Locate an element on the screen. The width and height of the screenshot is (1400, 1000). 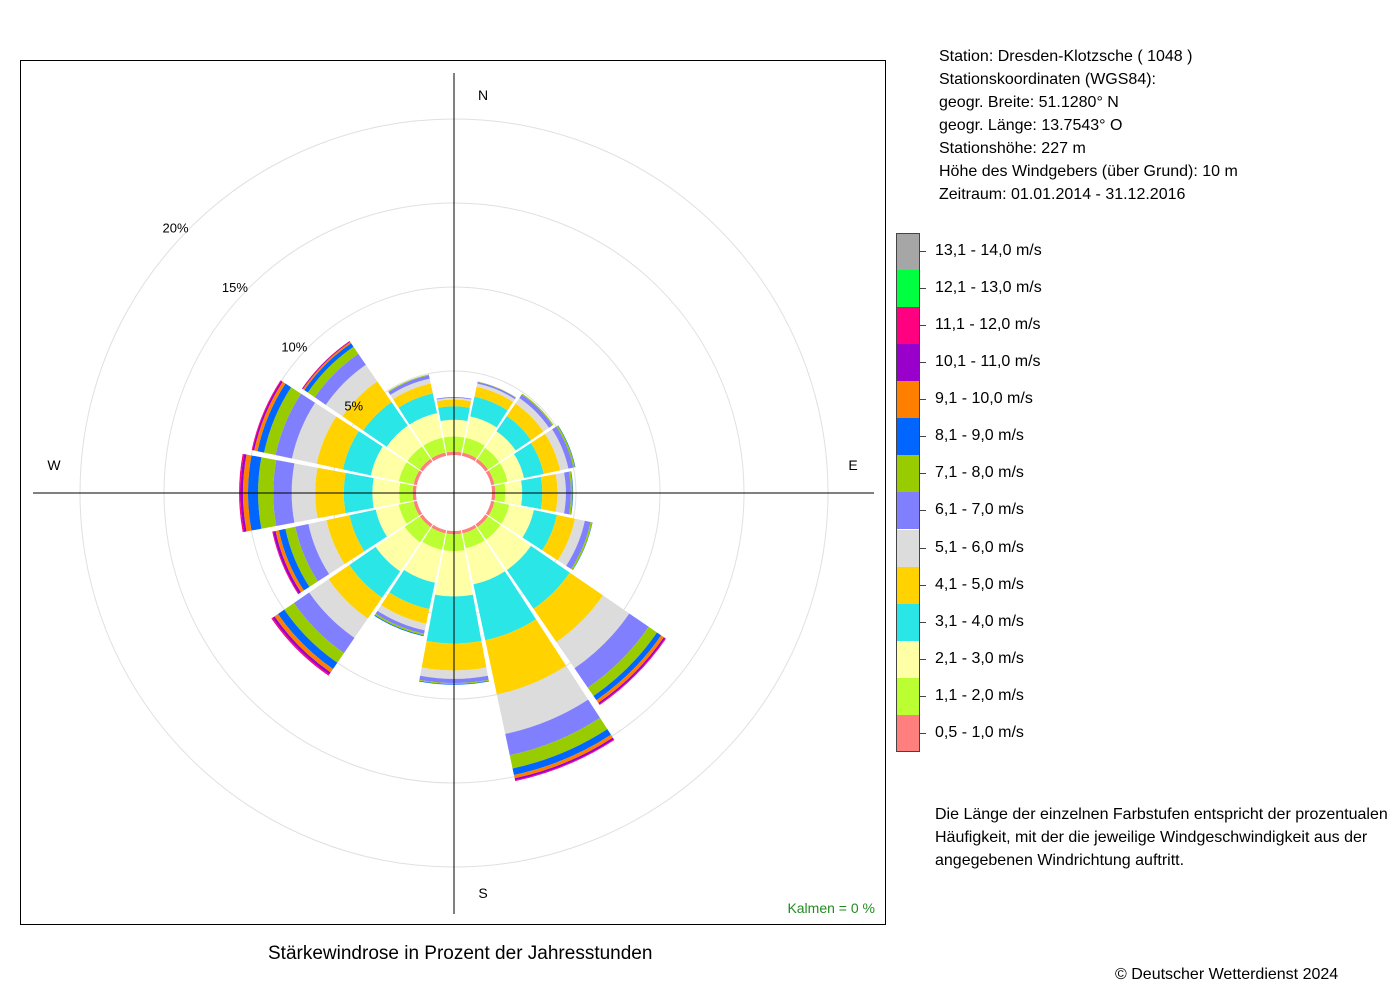
legend-item: 3,1 - 4,0 m/s is located at coordinates (1046, 622).